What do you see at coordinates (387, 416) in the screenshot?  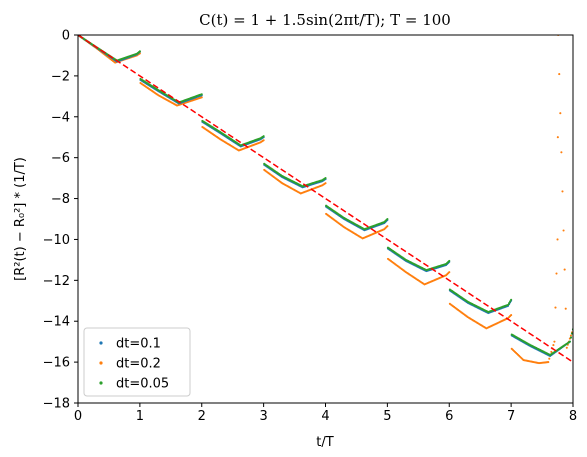 I see `x-tick-label: 5` at bounding box center [387, 416].